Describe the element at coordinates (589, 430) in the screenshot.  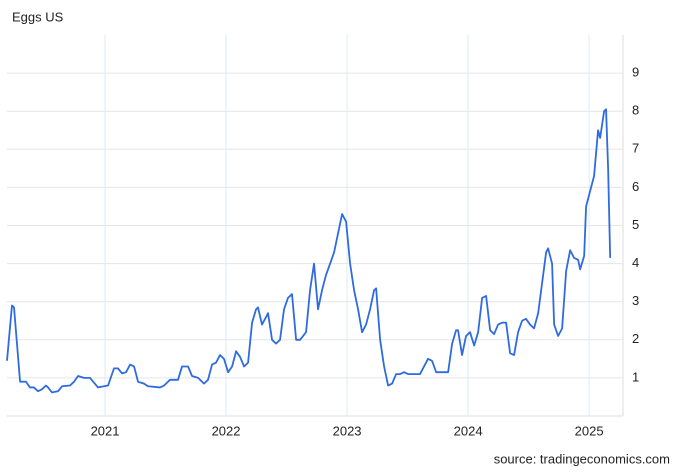
I see `x-tick-label: 2025` at that location.